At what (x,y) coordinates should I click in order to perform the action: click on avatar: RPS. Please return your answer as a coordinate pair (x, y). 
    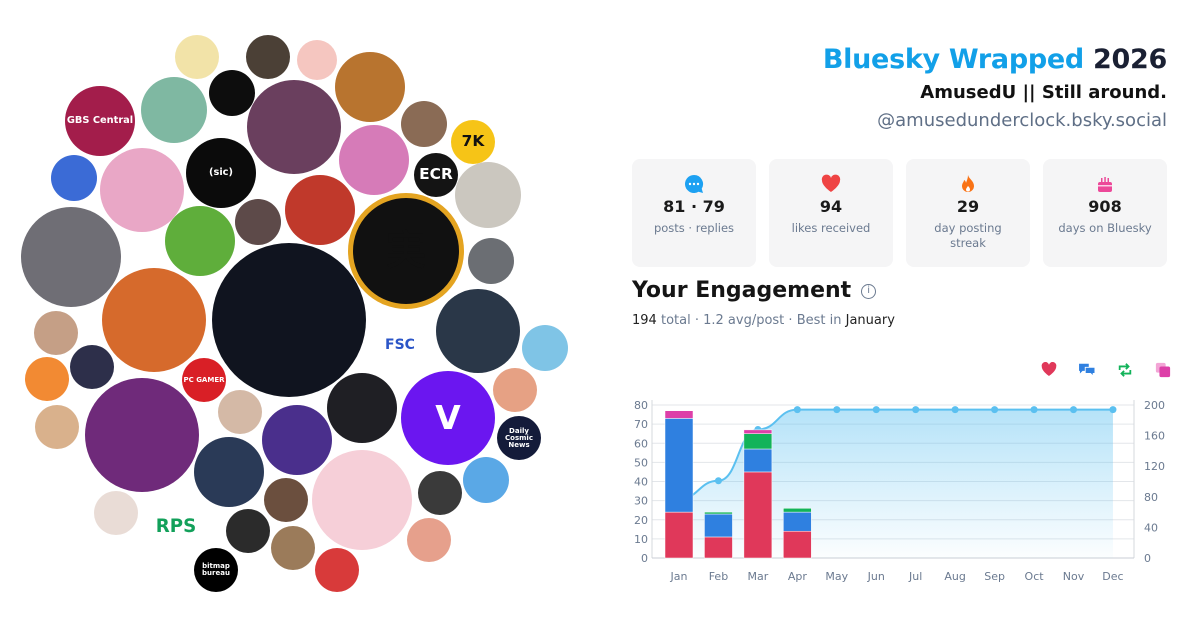
    Looking at the image, I should click on (176, 527).